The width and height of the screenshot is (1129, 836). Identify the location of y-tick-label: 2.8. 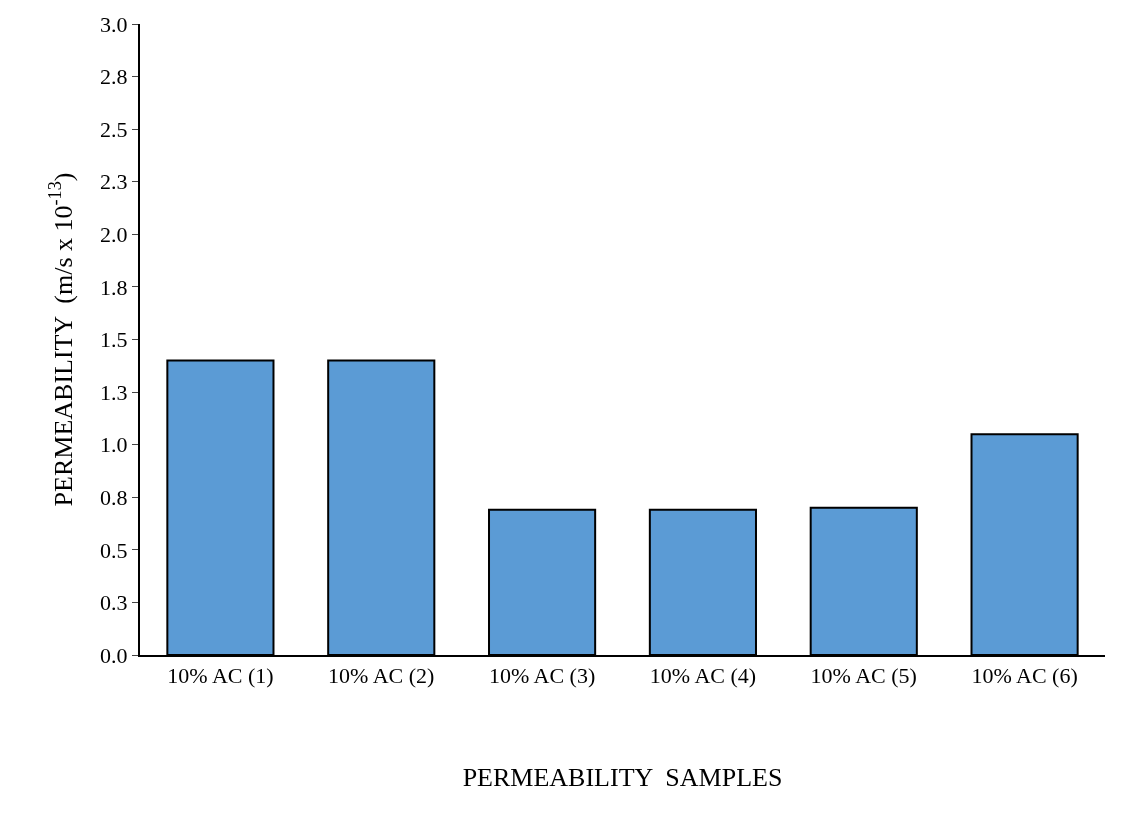
(114, 77).